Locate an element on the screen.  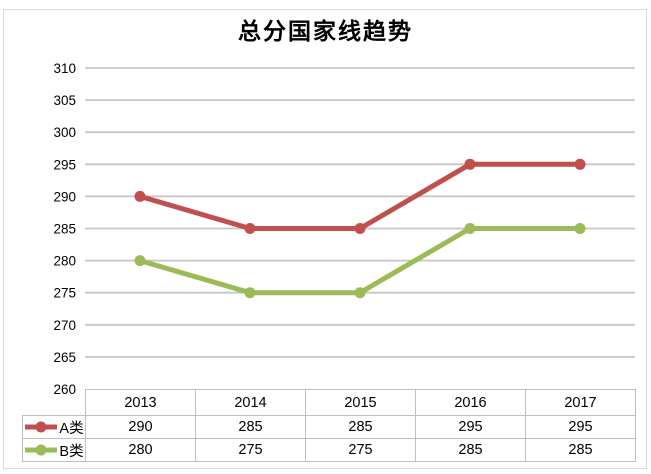
data-point-B类-2013 is located at coordinates (140, 261).